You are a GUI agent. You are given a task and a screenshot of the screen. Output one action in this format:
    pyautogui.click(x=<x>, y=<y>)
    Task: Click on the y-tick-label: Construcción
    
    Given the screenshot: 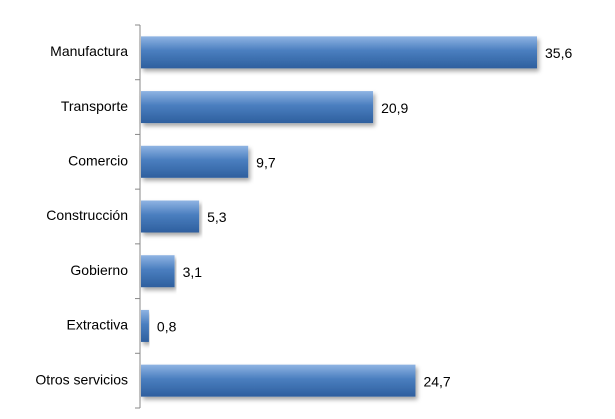 What is the action you would take?
    pyautogui.click(x=87, y=215)
    